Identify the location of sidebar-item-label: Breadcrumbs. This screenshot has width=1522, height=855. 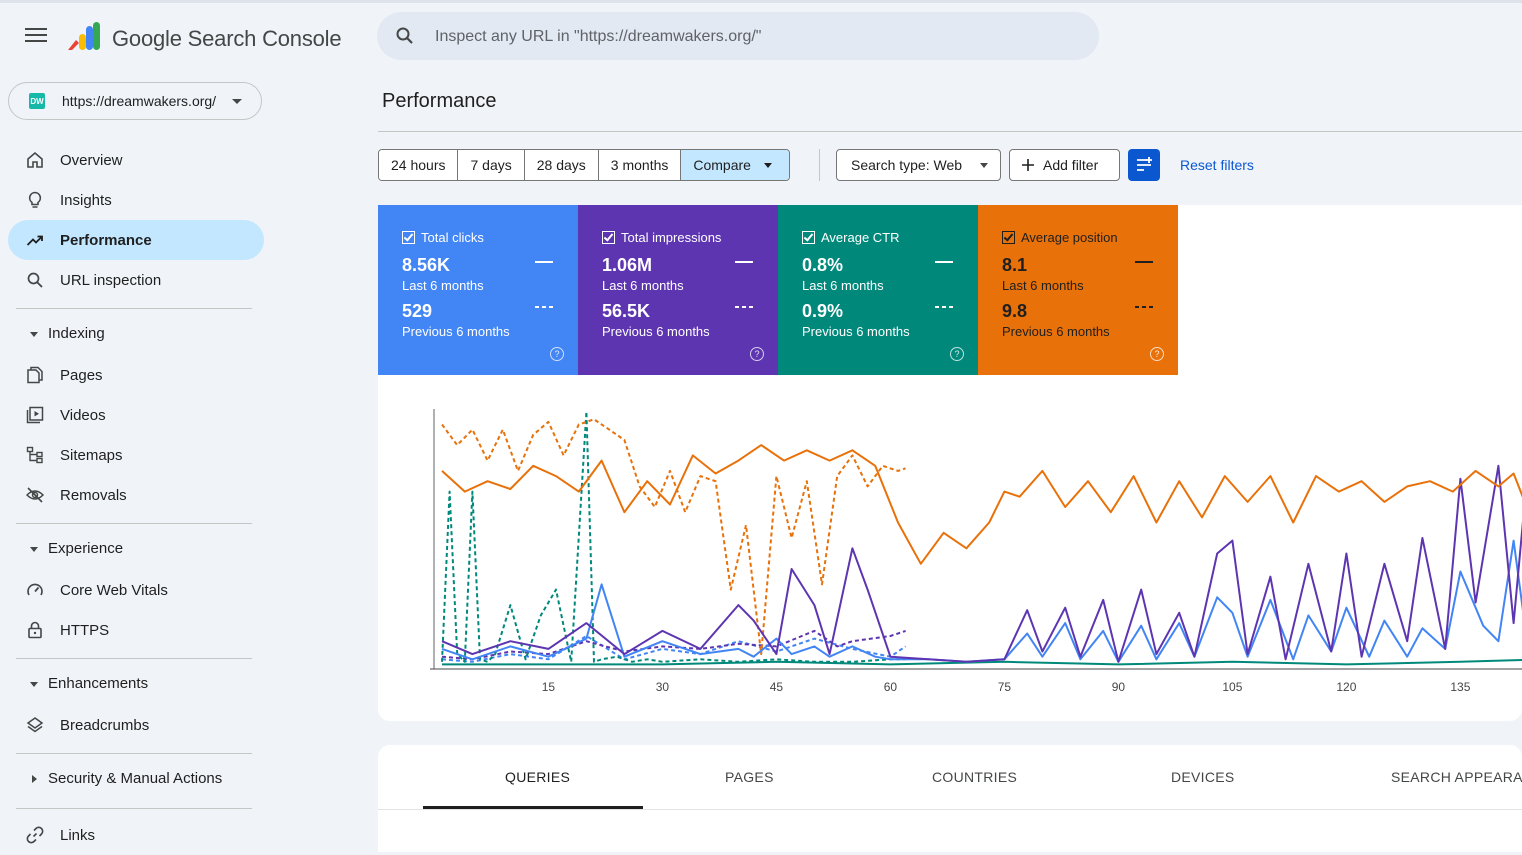
(105, 725).